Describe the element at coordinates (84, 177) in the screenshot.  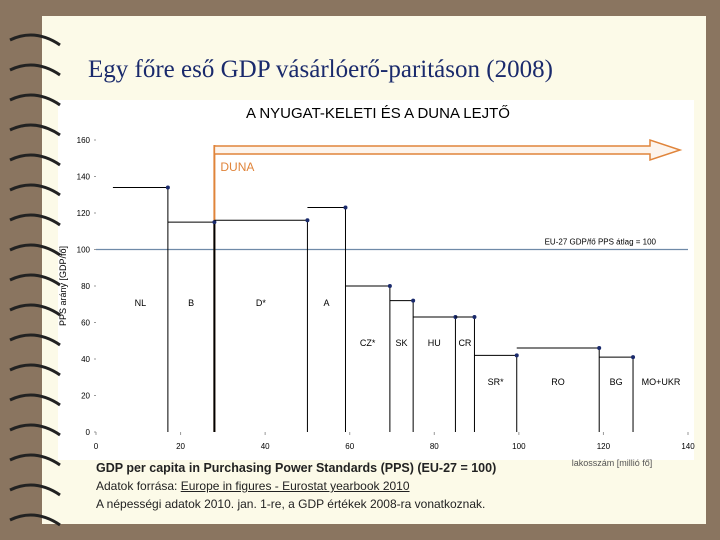
I see `y-tick-label: 140` at that location.